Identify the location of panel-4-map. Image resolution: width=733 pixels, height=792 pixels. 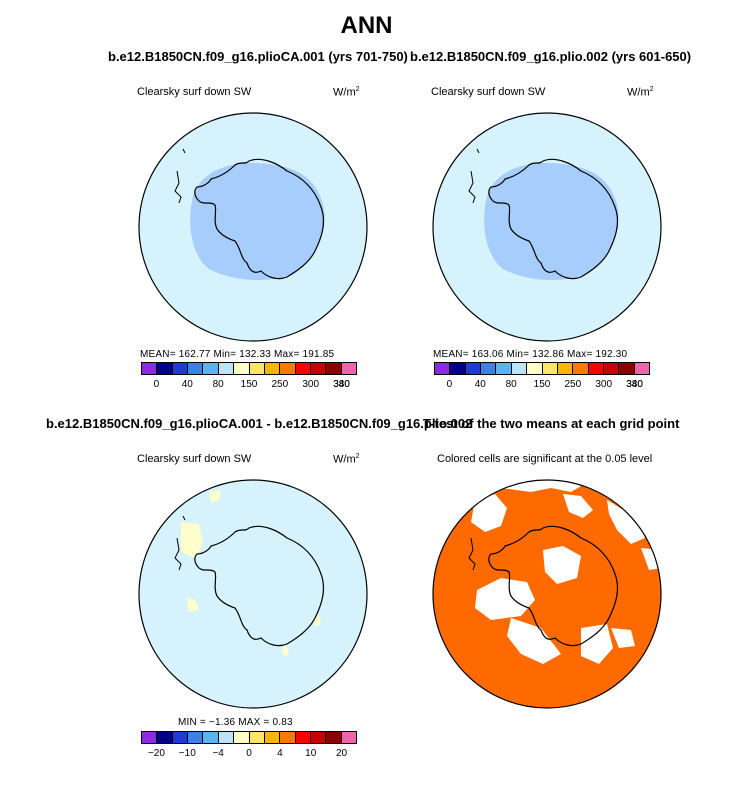
(547, 594).